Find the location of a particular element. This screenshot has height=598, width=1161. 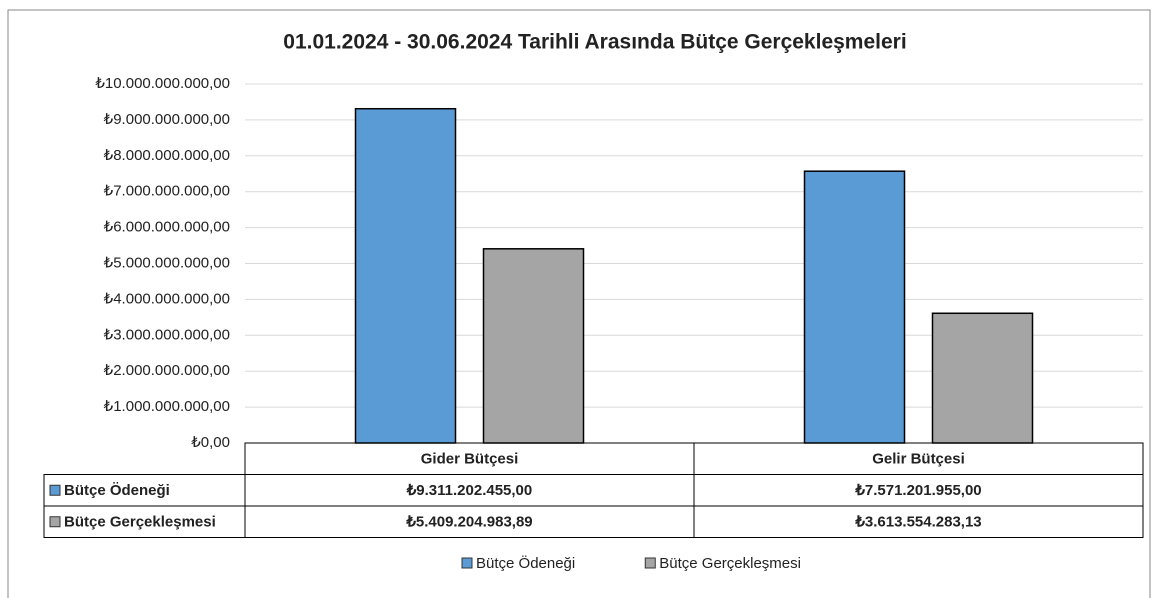

y-tick-label: ₺10.000.000.000,00 is located at coordinates (162, 83).